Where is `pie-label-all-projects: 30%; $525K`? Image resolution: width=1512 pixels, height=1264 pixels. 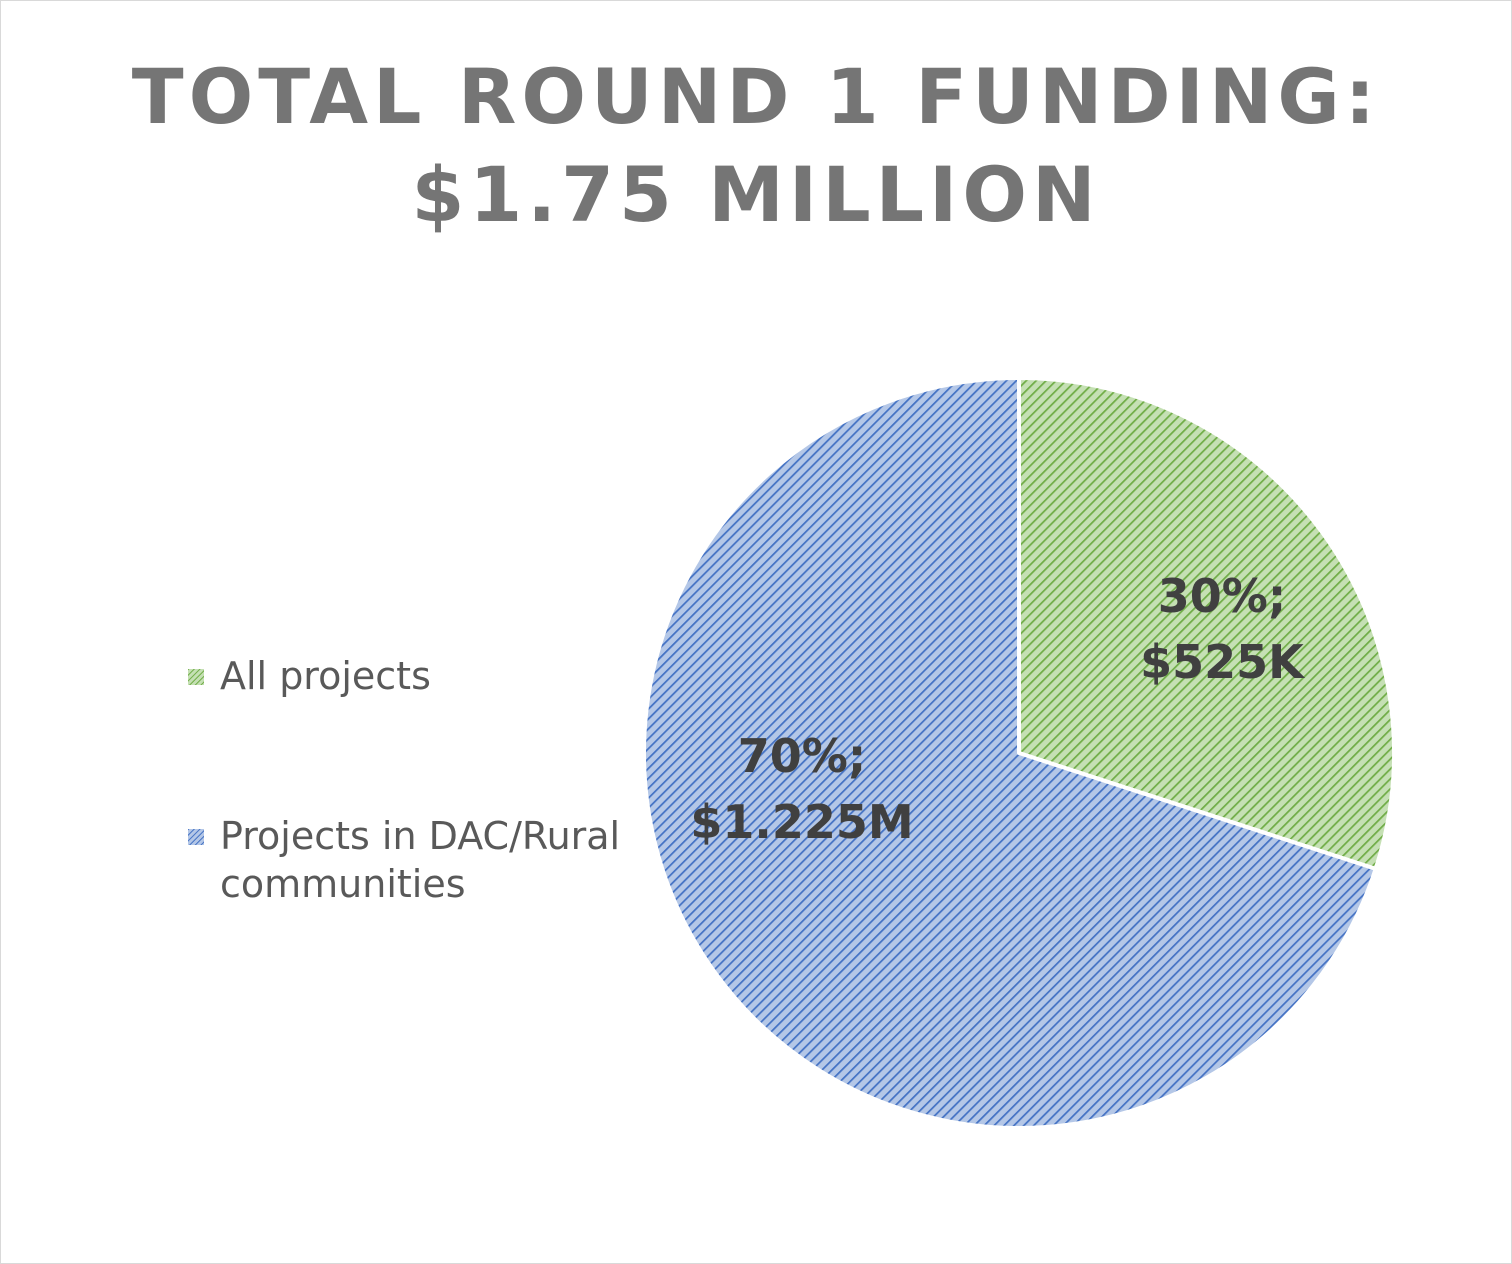
pie-label-all-projects: 30%; $525K is located at coordinates (1223, 629).